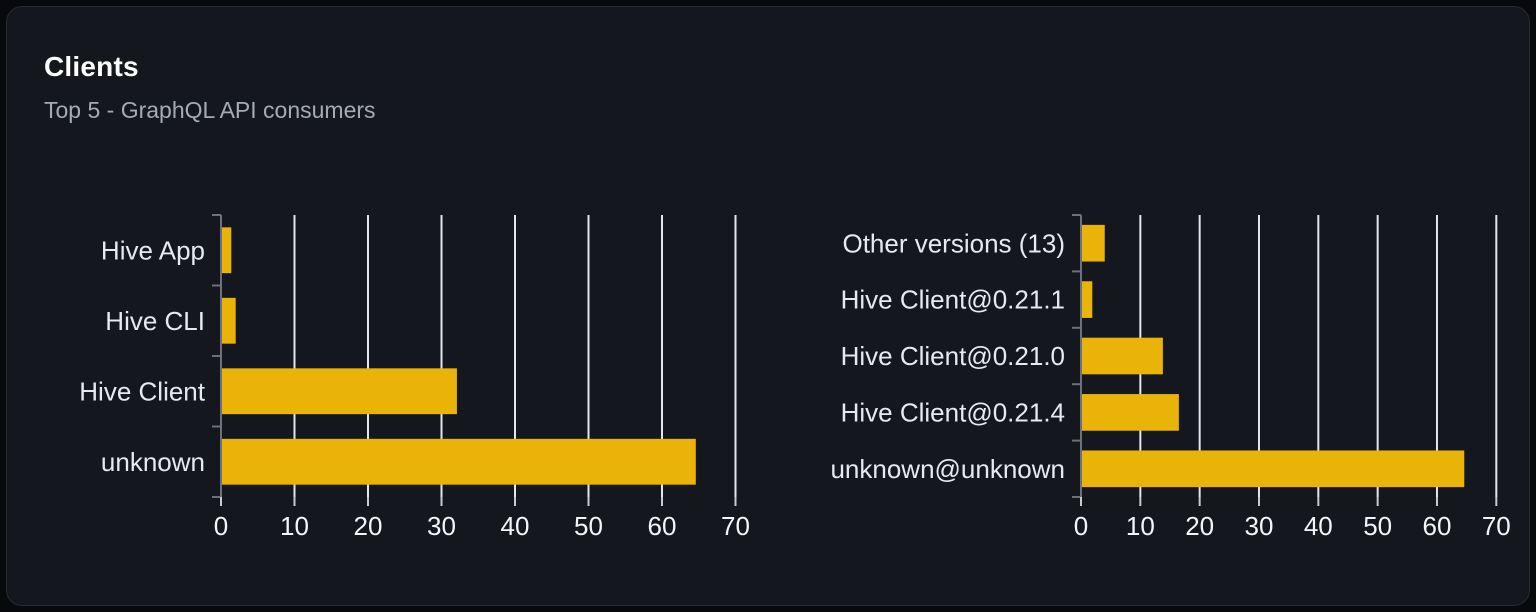  Describe the element at coordinates (210, 110) in the screenshot. I see `card-subtitle: Top 5 - GraphQL API consumers` at that location.